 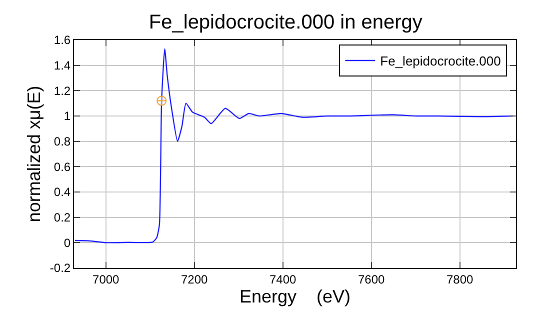 What do you see at coordinates (62, 141) in the screenshot?
I see `y-tick-label: 0.8` at bounding box center [62, 141].